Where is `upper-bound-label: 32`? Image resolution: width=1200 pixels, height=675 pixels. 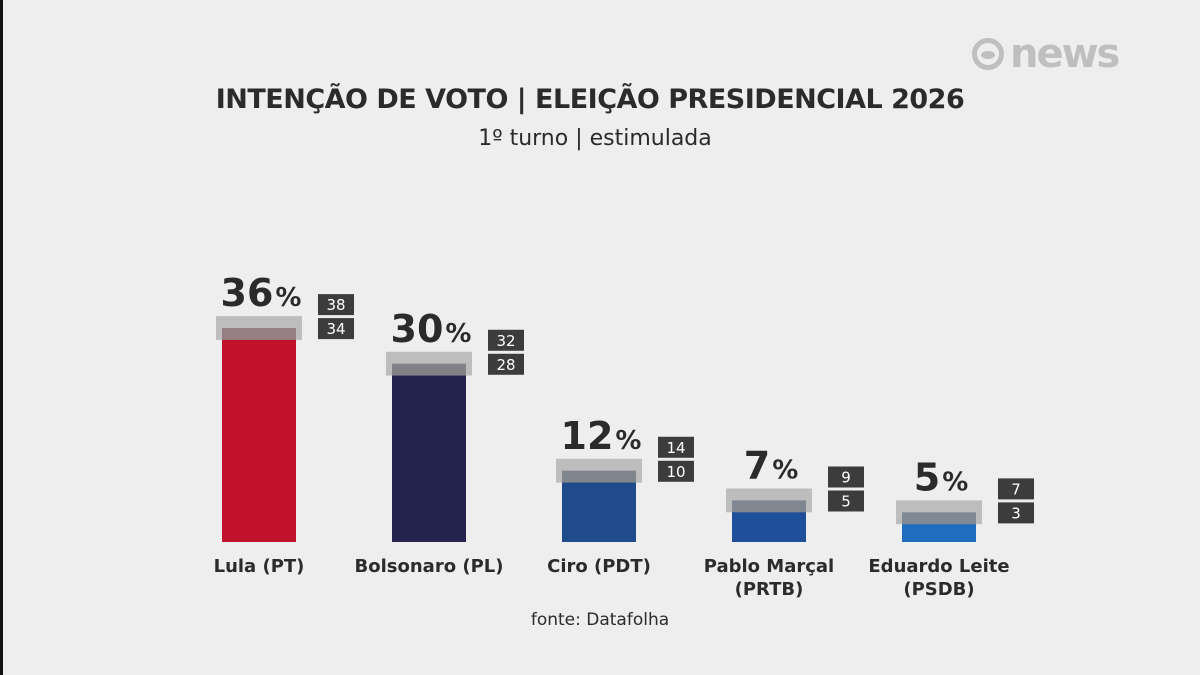 upper-bound-label: 32 is located at coordinates (505, 341).